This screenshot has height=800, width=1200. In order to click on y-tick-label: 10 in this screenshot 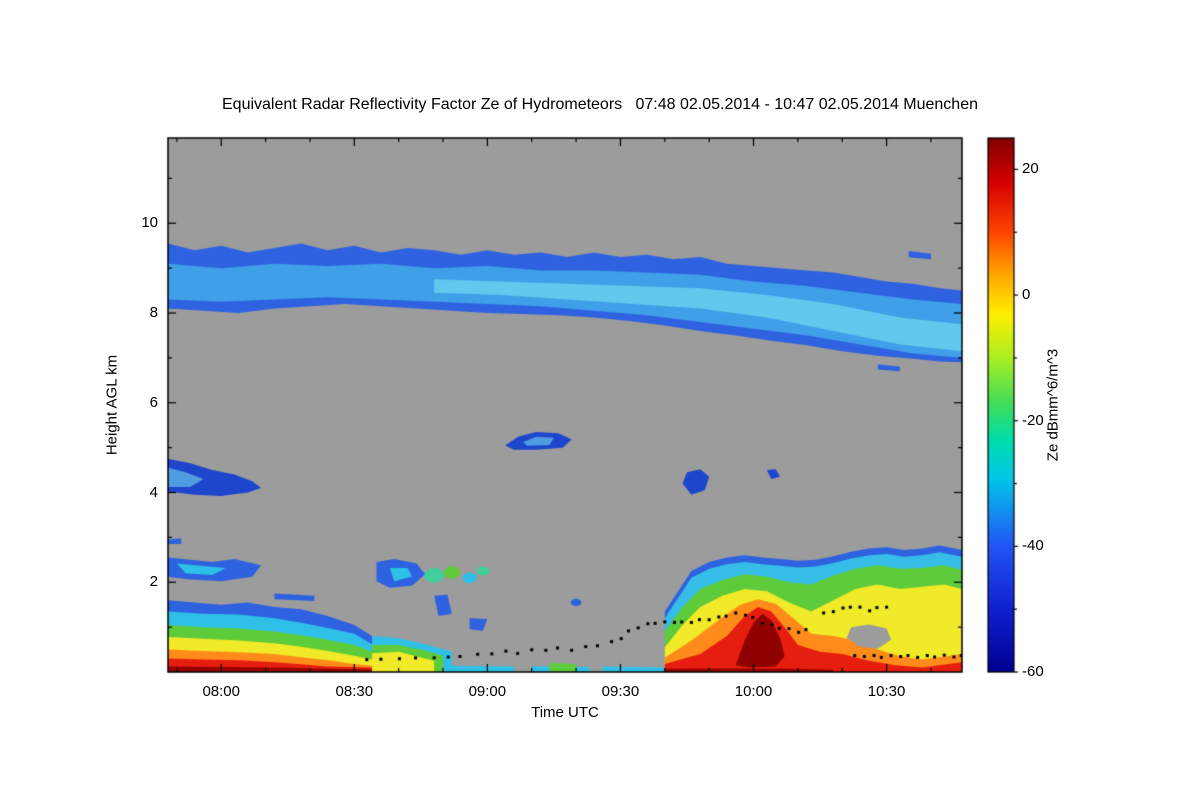, I will do `click(149, 223)`.